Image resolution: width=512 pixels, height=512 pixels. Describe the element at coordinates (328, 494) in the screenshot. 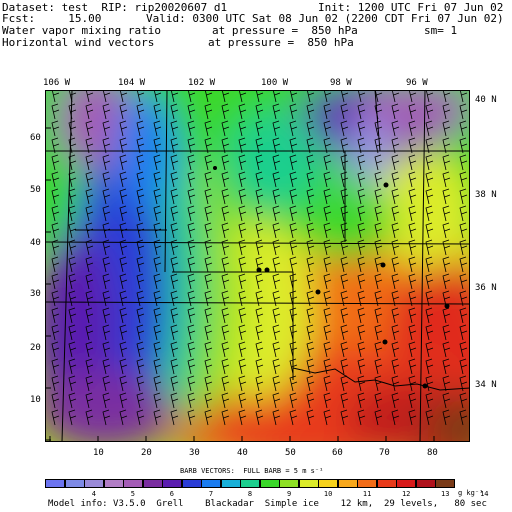

I see `colorbar-label: 10` at that location.